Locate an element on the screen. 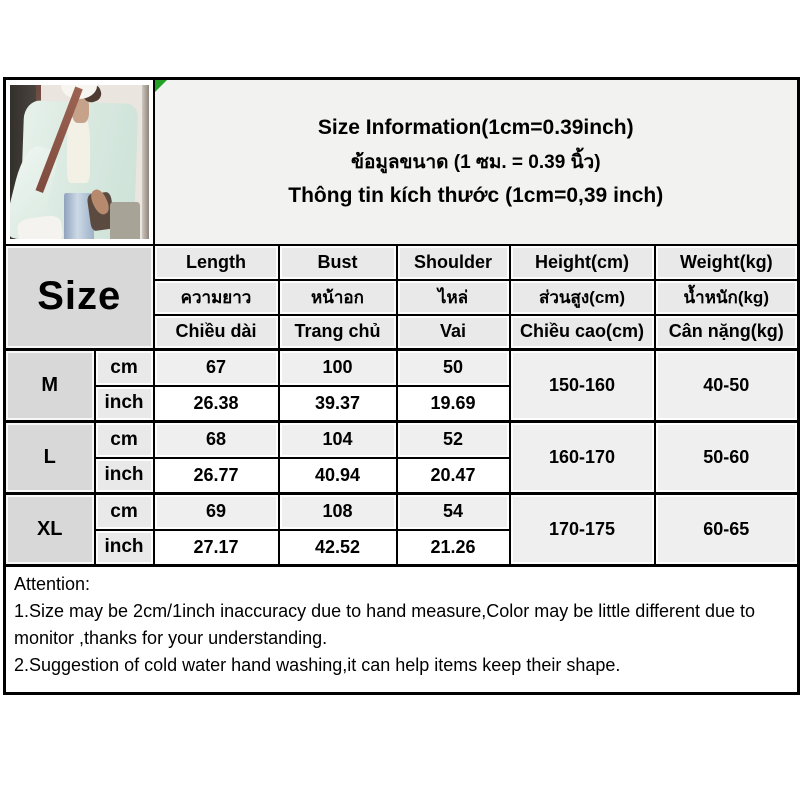  row-l-length-cm: 68 is located at coordinates (216, 439).